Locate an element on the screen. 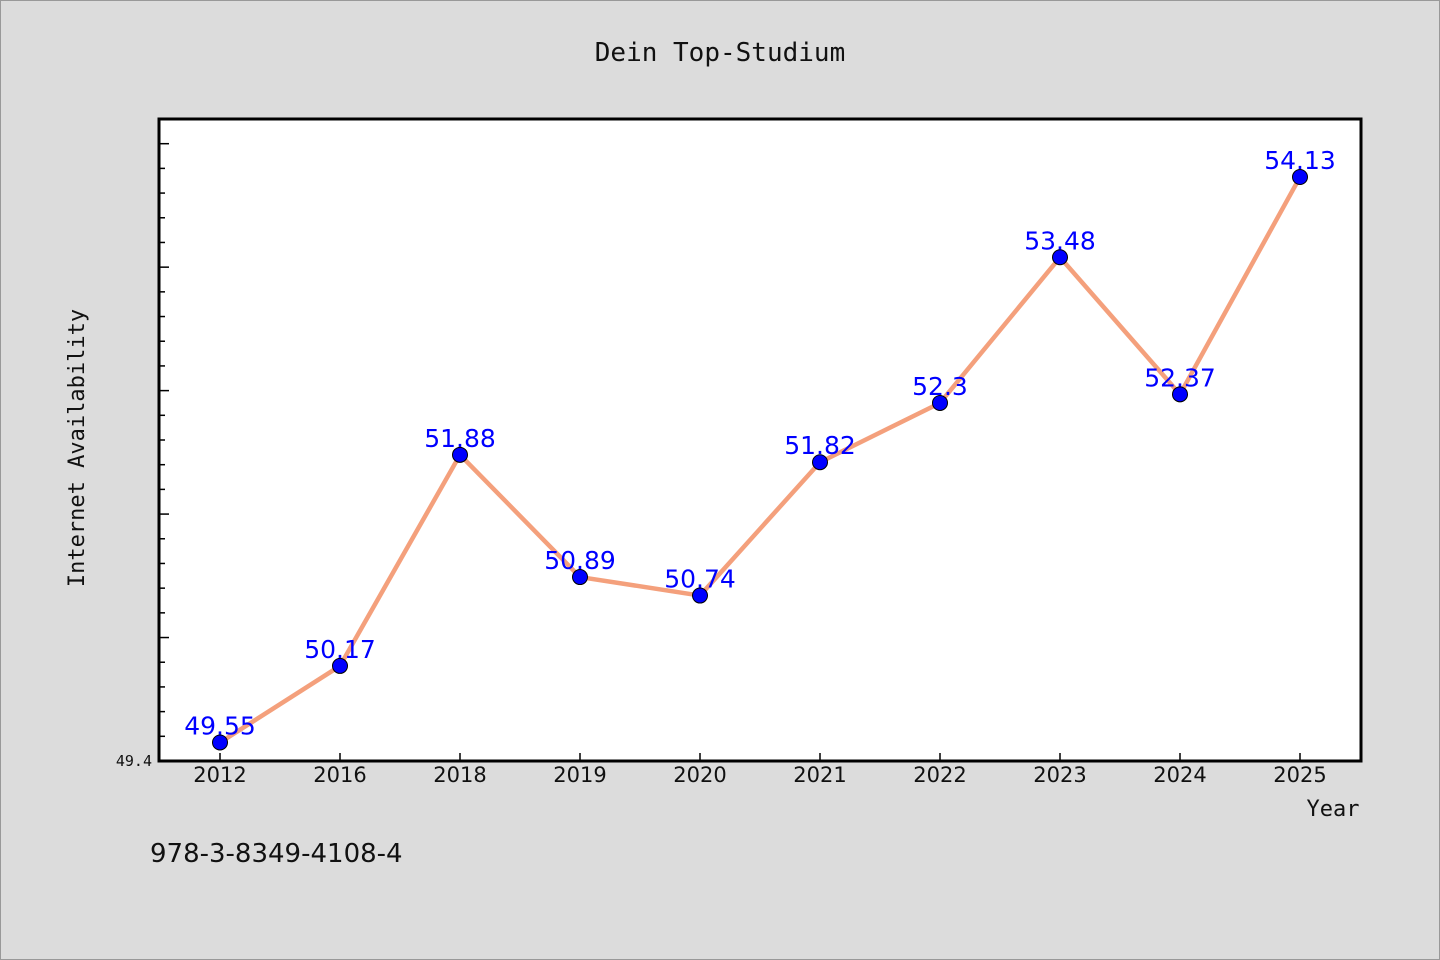  y-axis-title: Internet Availability is located at coordinates (77, 448).